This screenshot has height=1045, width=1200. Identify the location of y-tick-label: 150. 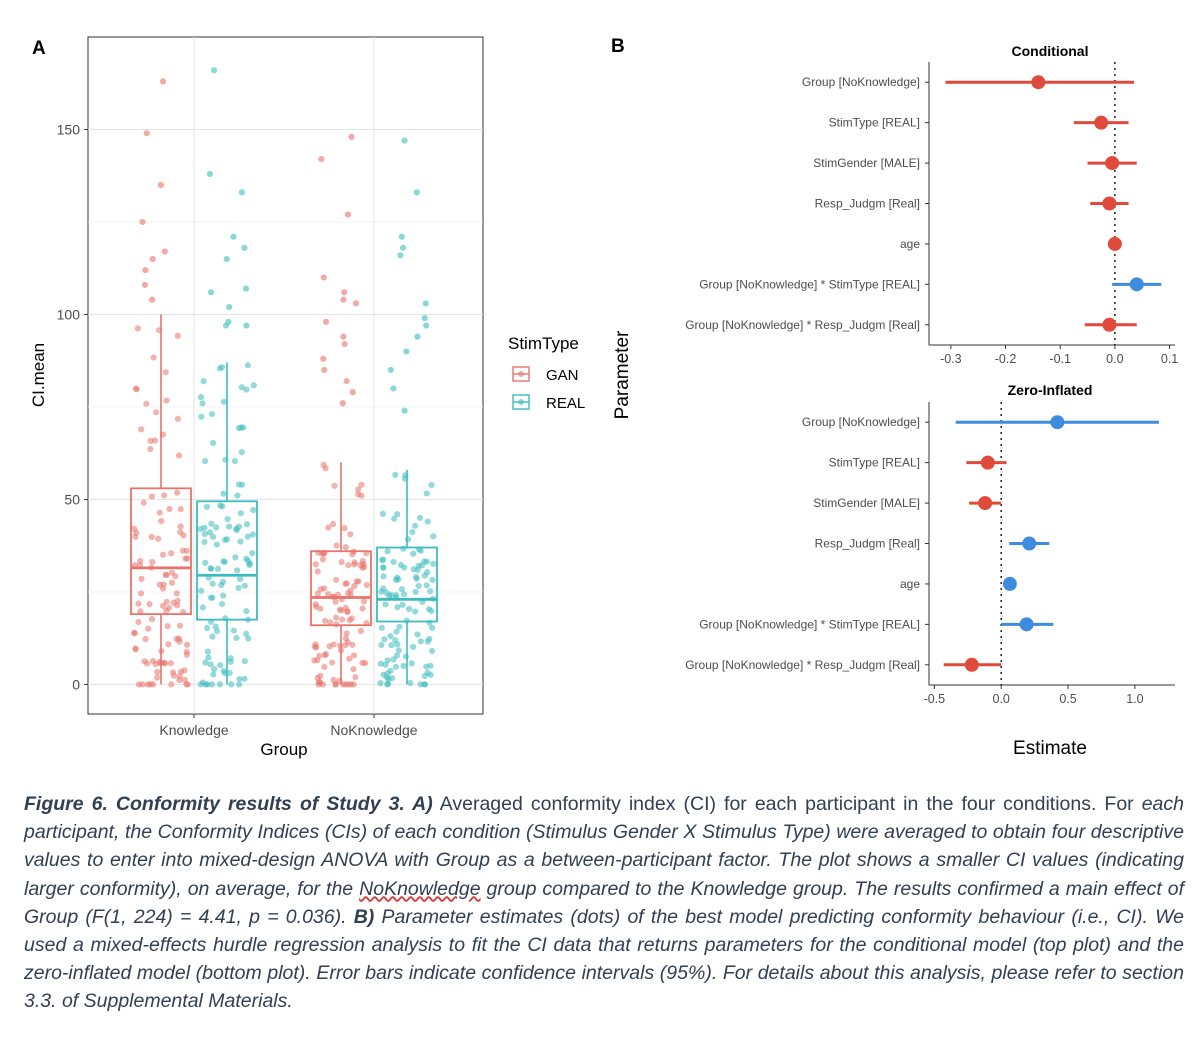
(69, 129).